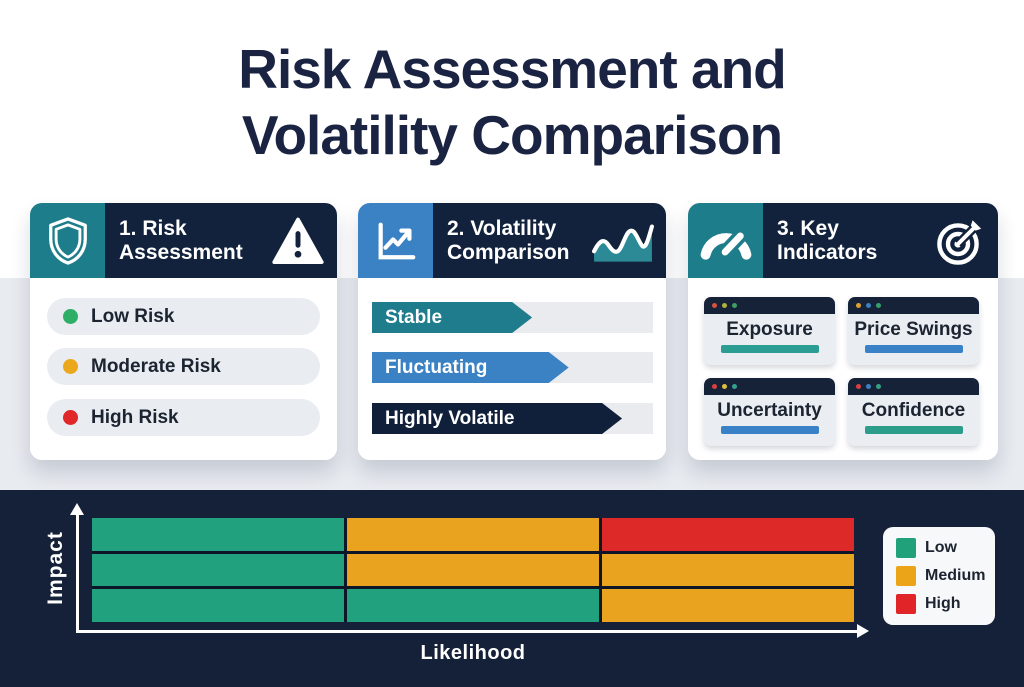 This screenshot has height=687, width=1024. I want to click on legend-item-medium: Medium, so click(941, 576).